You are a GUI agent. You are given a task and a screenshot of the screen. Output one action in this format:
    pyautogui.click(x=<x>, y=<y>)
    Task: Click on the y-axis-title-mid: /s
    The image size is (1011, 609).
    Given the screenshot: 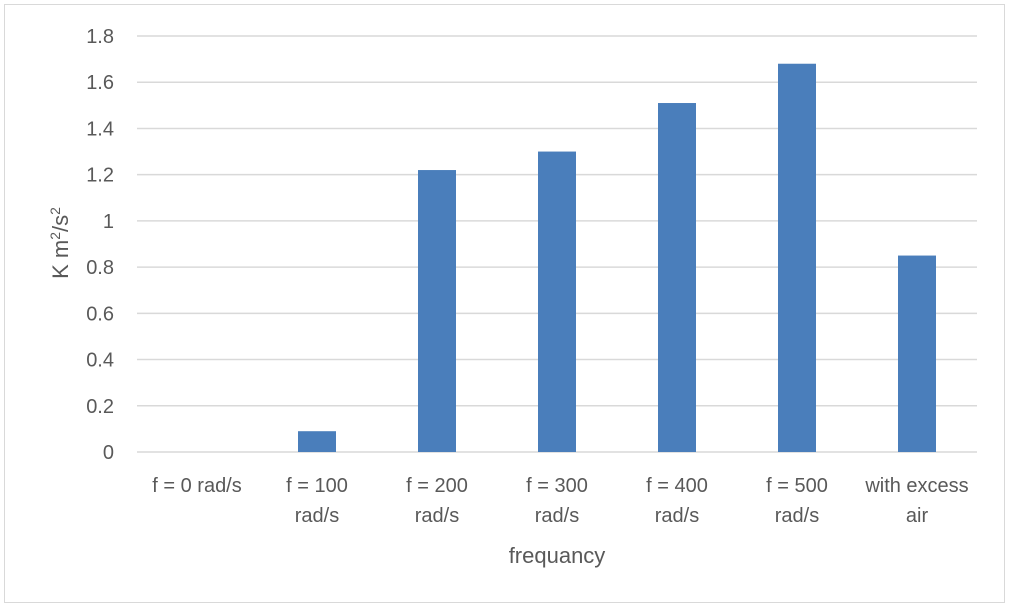 What is the action you would take?
    pyautogui.click(x=60, y=223)
    